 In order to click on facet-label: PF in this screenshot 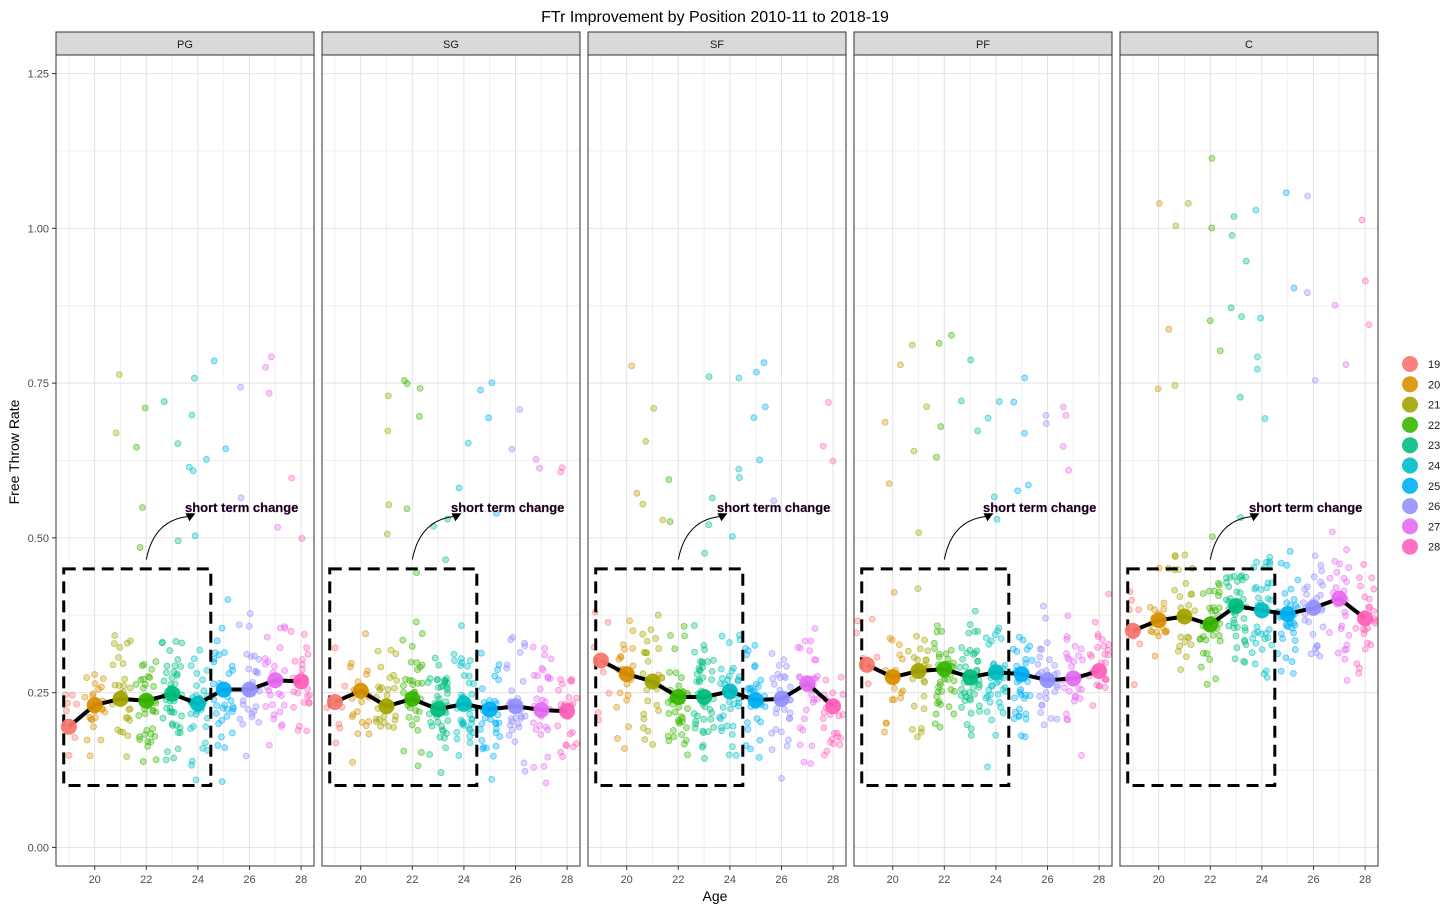, I will do `click(983, 45)`.